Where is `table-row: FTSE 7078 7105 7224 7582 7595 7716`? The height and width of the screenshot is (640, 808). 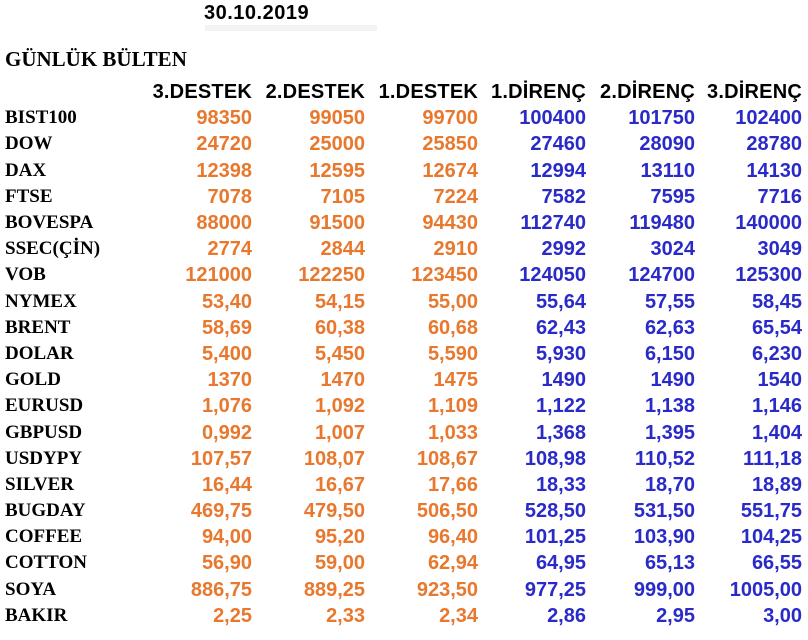 table-row: FTSE 7078 7105 7224 7582 7595 7716 is located at coordinates (401, 197).